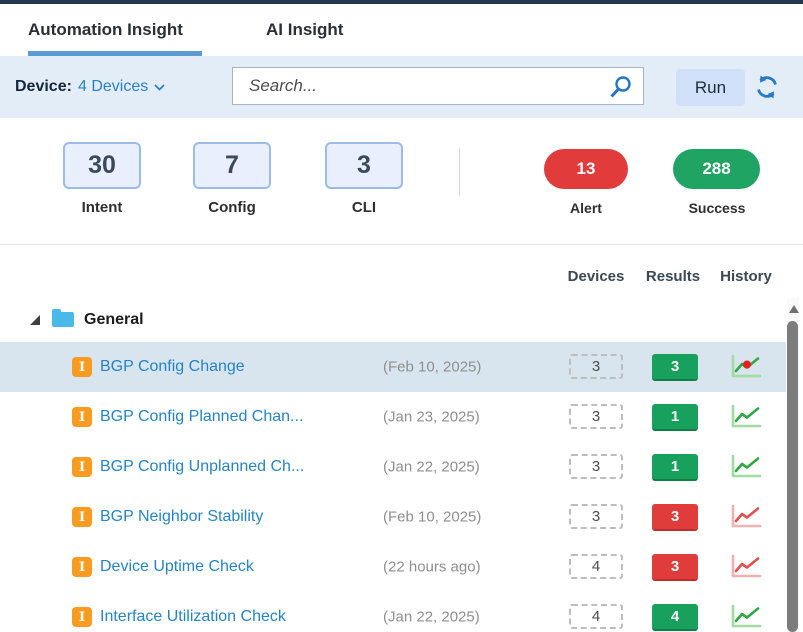 This screenshot has width=803, height=632. What do you see at coordinates (172, 366) in the screenshot?
I see `item-name: BGP Config Change` at bounding box center [172, 366].